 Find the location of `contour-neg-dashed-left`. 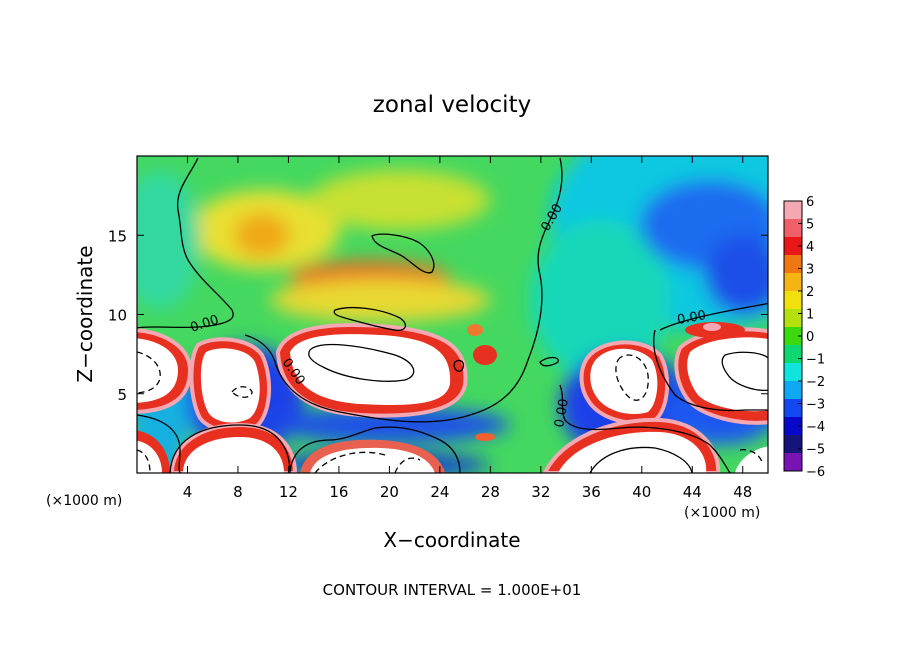

contour-neg-dashed-left is located at coordinates (242, 392).